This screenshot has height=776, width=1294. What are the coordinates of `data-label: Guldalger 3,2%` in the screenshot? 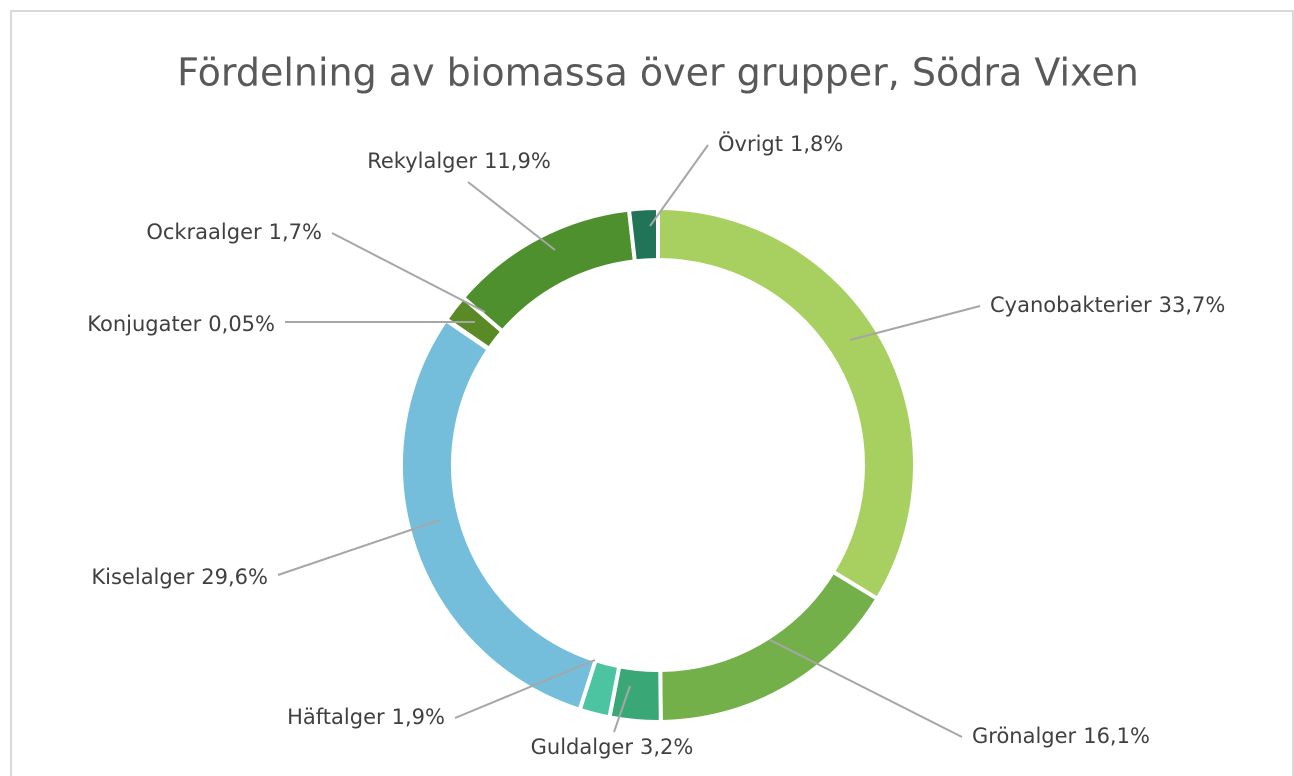 It's located at (612, 747).